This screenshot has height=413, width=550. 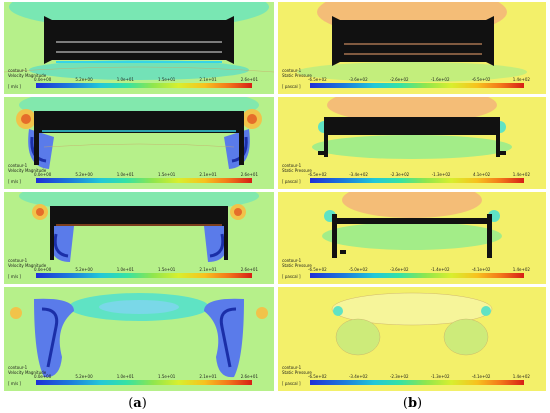 I want to click on pressure-title-2: contour-1 Static Pressure, so click(x=297, y=168).